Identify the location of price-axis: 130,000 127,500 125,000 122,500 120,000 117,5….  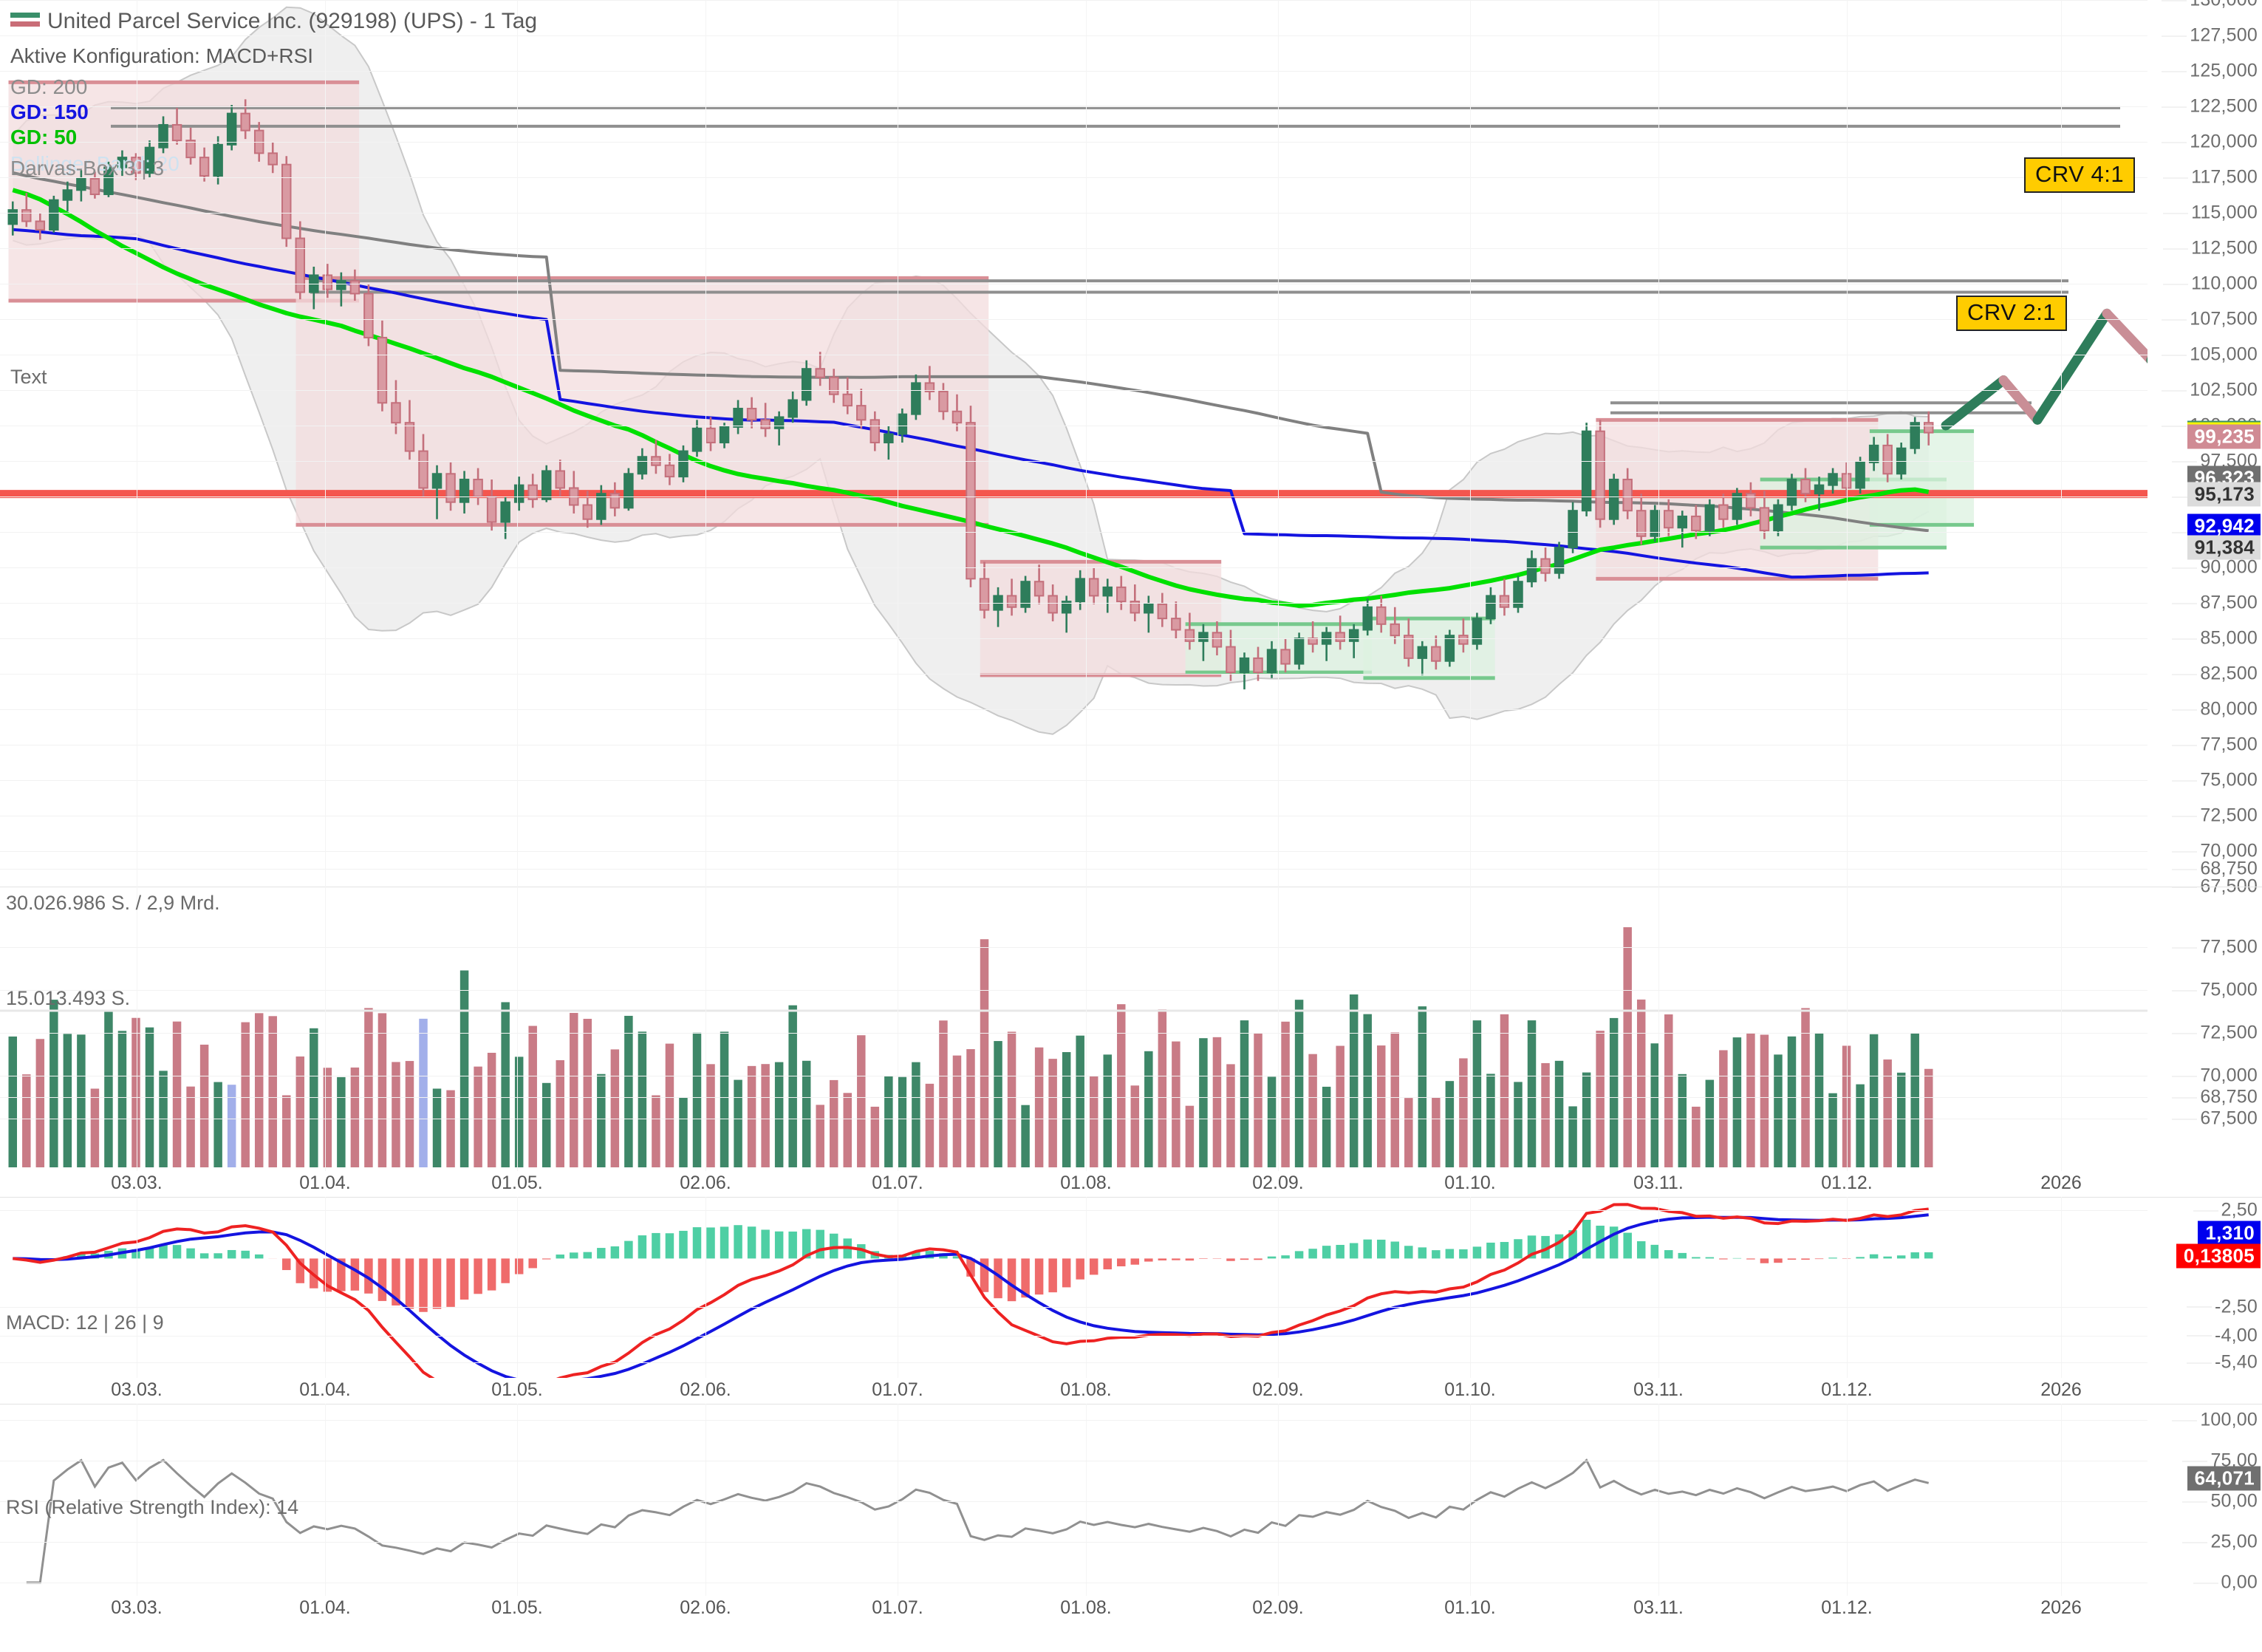
(2204, 448).